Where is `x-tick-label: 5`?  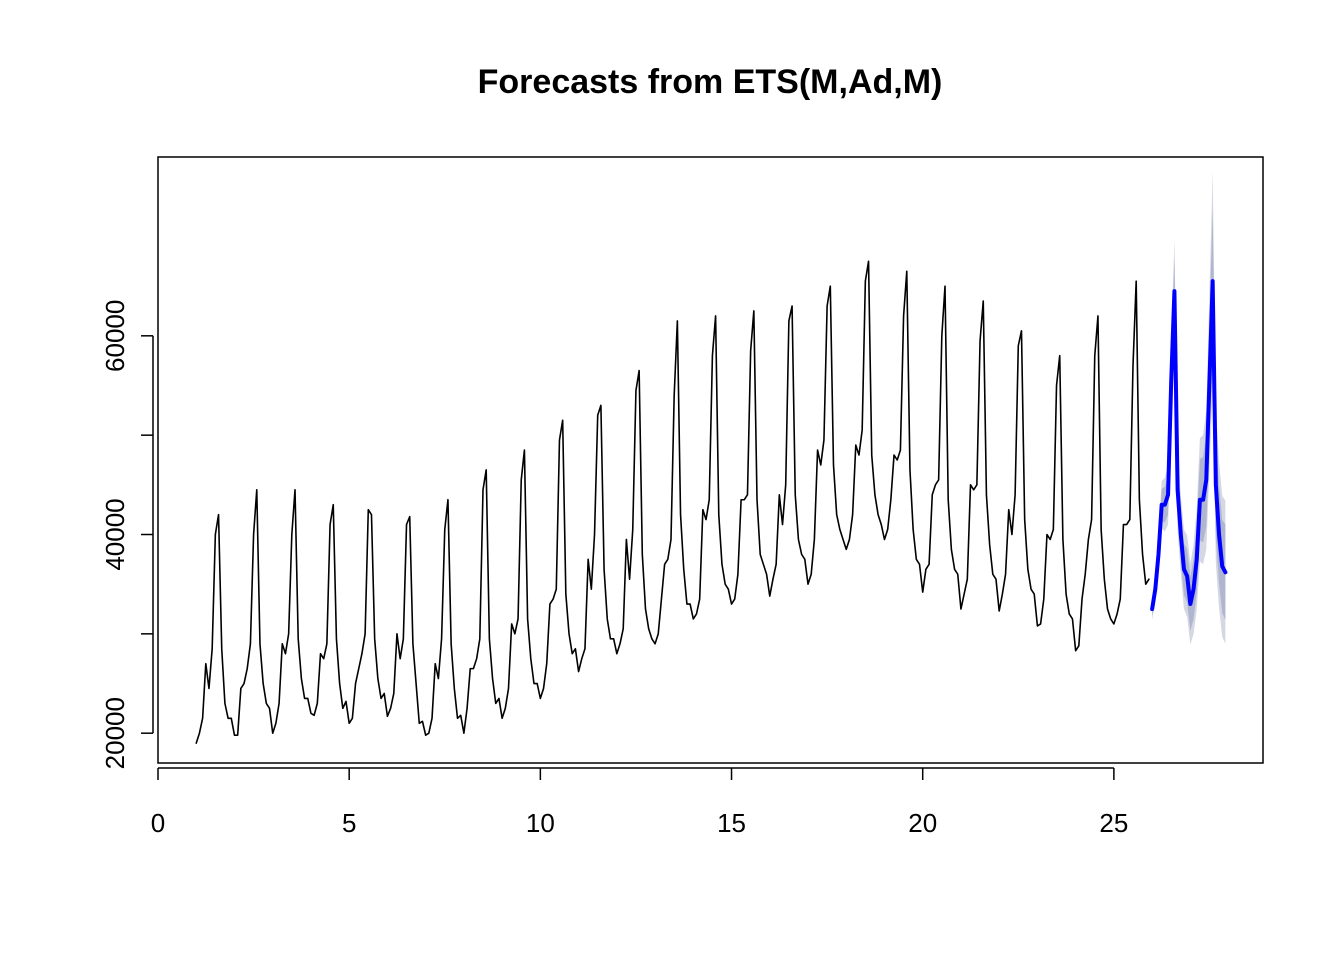
x-tick-label: 5 is located at coordinates (349, 823).